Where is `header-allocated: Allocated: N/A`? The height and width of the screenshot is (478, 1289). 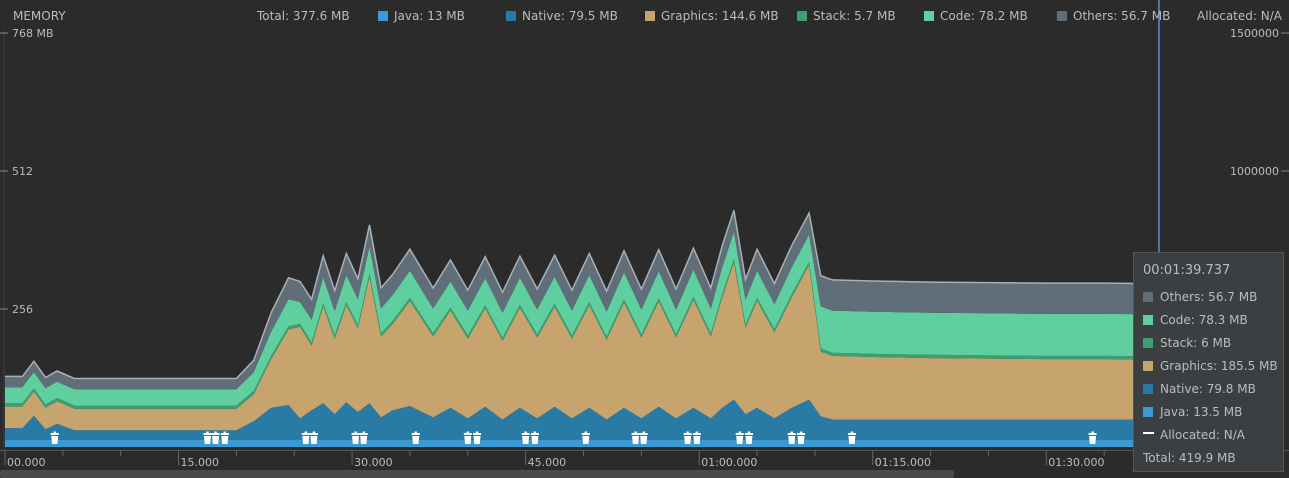 header-allocated: Allocated: N/A is located at coordinates (1239, 16).